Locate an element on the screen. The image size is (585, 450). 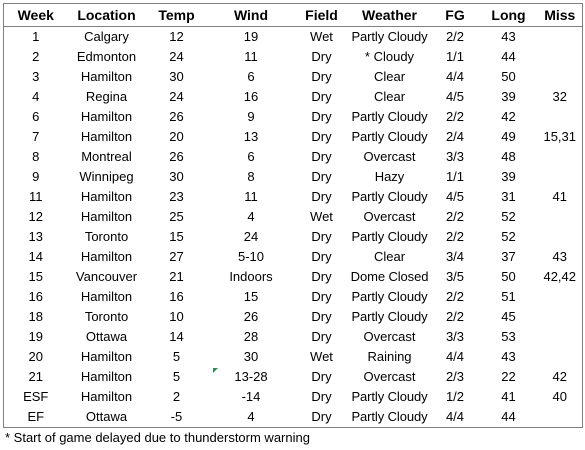
cell-miss: 42,42 is located at coordinates (560, 276).